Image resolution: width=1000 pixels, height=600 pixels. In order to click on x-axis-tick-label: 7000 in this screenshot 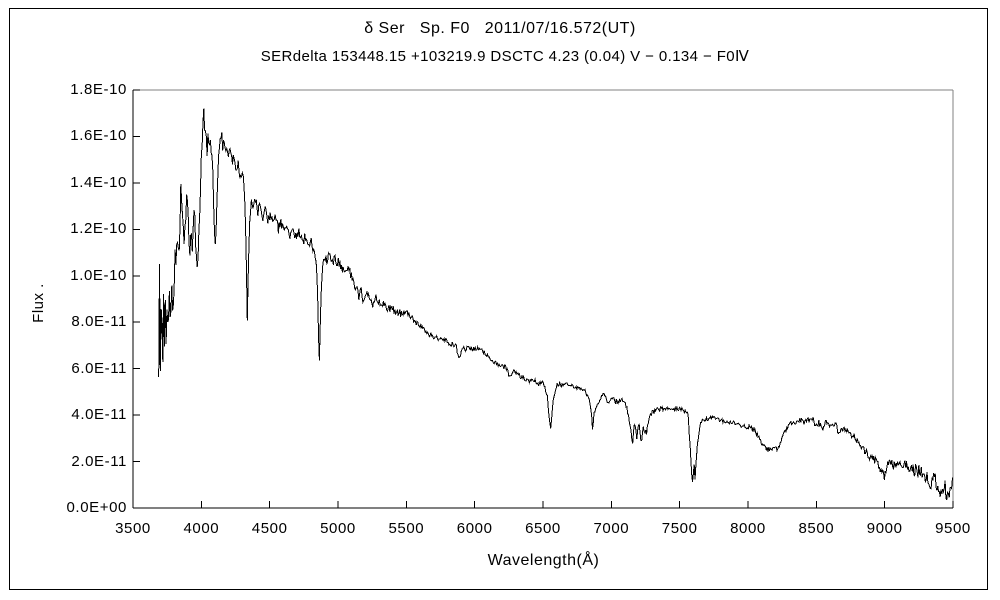, I will do `click(611, 528)`.